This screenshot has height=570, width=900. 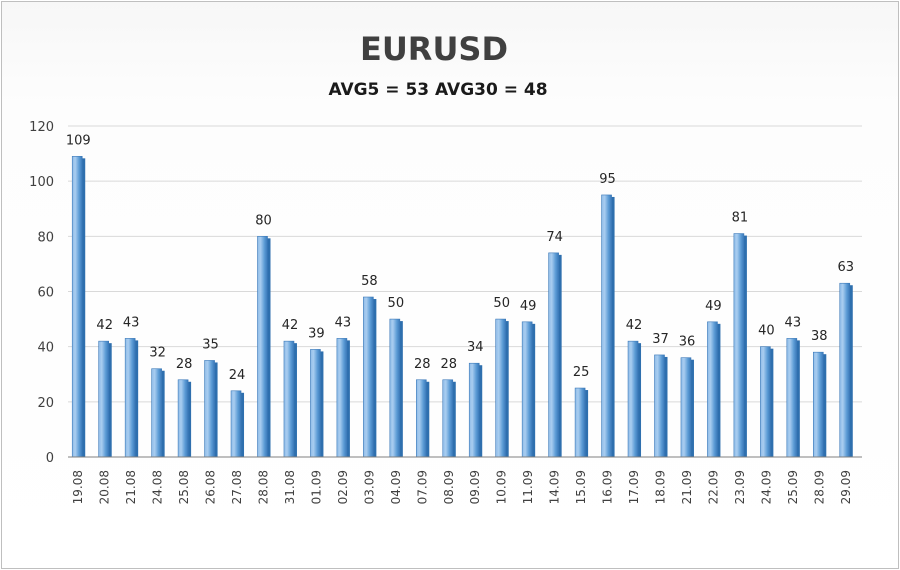 What do you see at coordinates (607, 179) in the screenshot?
I see `data-label: 95` at bounding box center [607, 179].